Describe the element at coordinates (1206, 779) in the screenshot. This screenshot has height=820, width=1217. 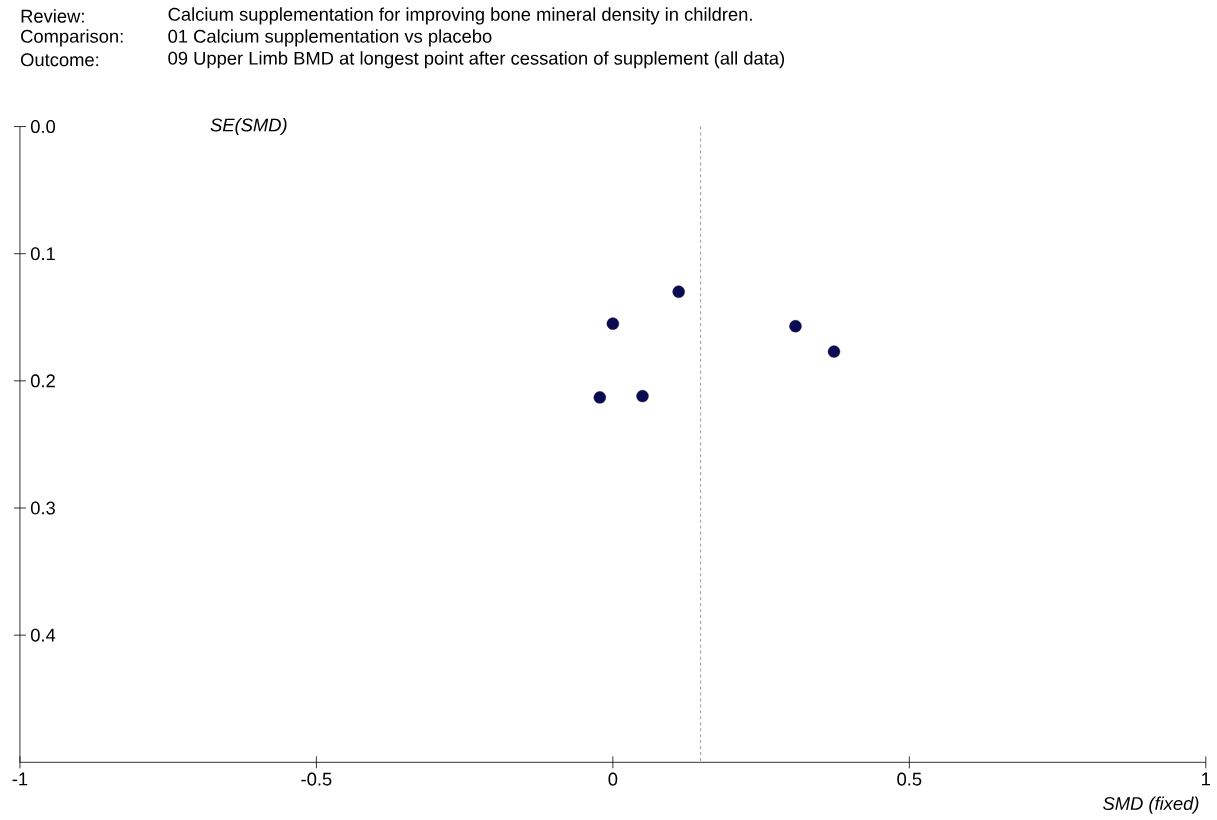
I see `x-tick-label: 1` at that location.